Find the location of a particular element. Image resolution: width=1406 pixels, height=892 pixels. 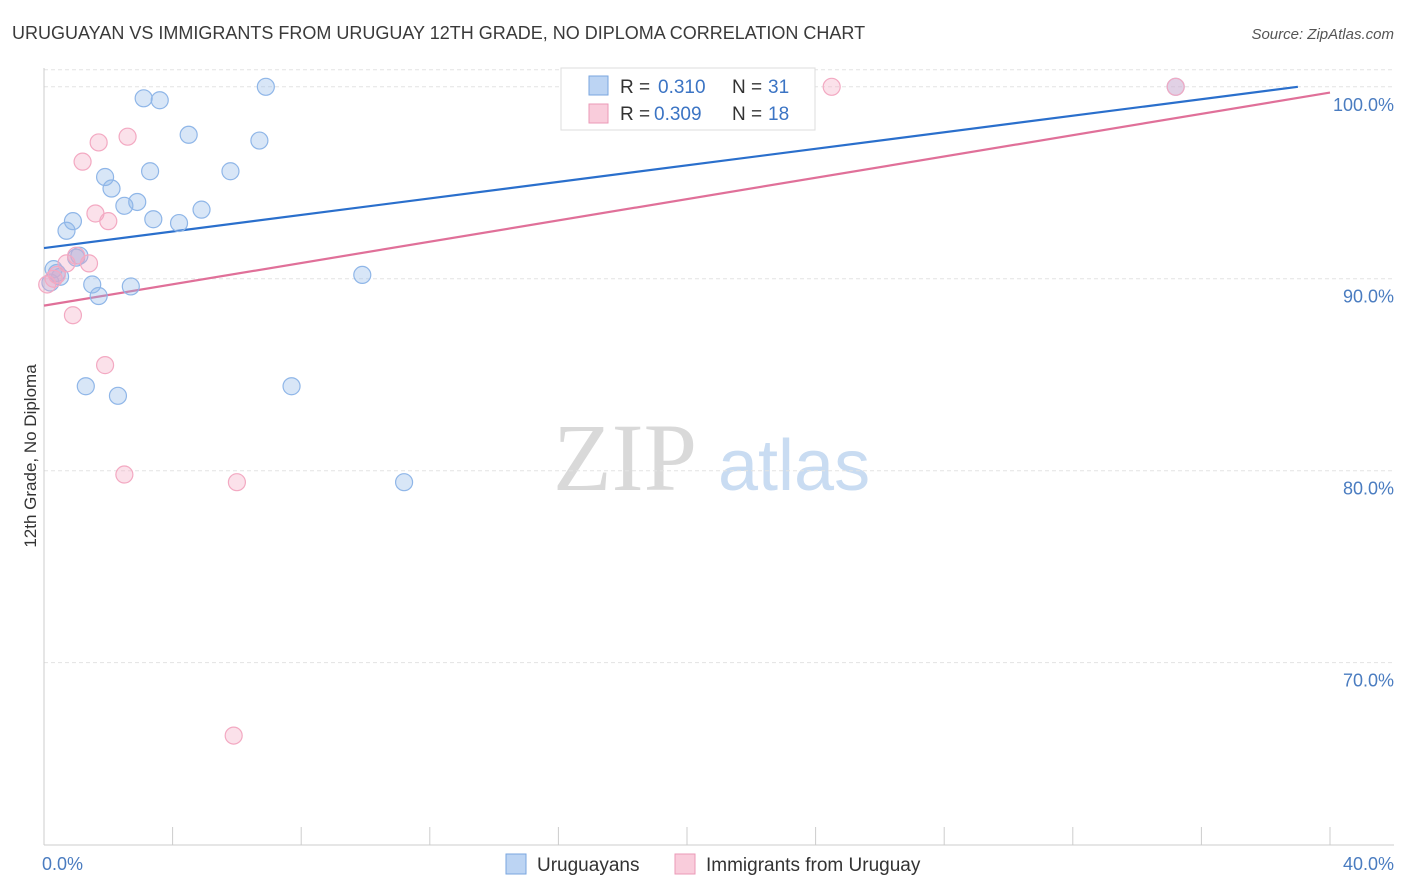

legend-r-label-1: R = is located at coordinates (635, 87).